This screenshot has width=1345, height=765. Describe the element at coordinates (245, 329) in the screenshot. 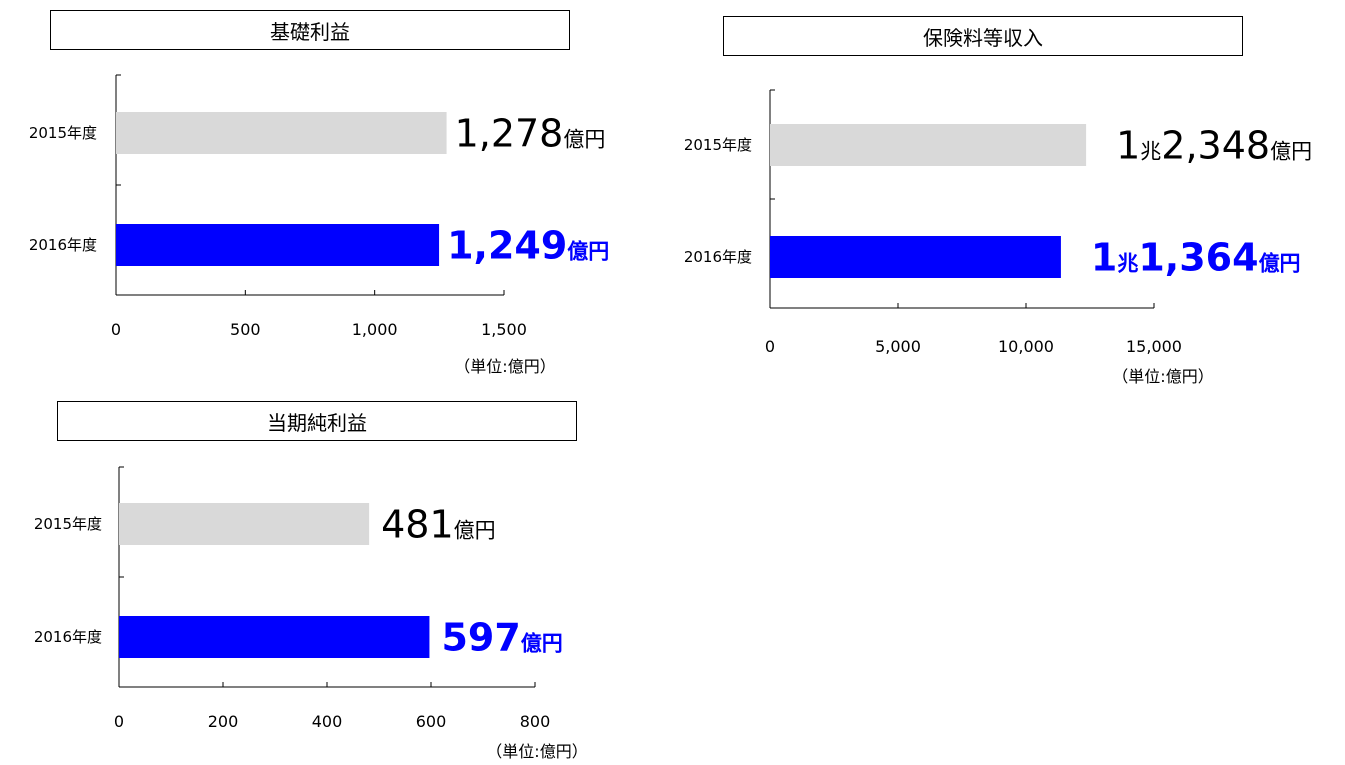

I see `x-tick-label: 500` at that location.